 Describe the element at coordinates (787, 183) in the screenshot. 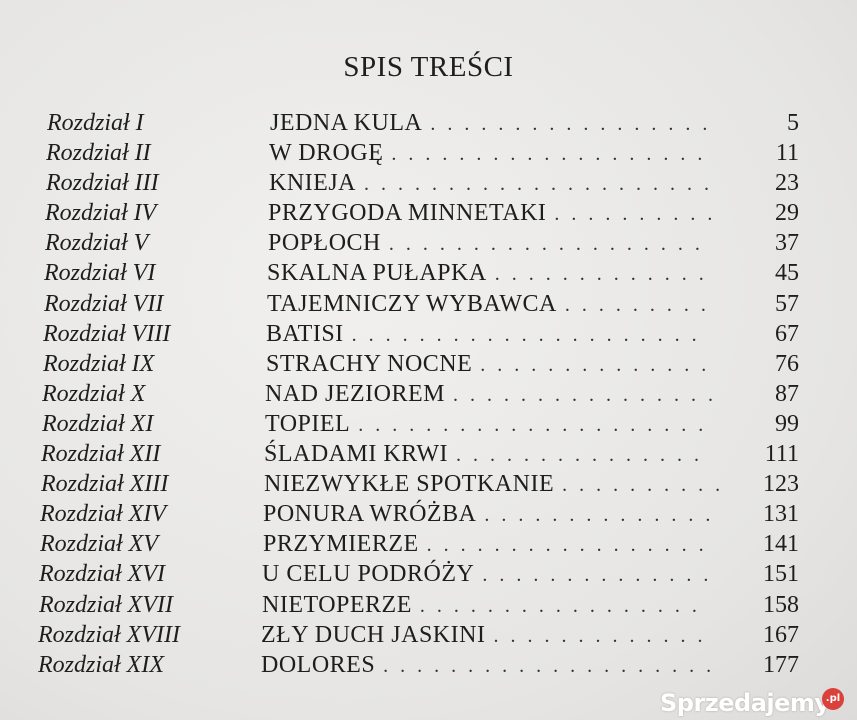

I see `page-number: 23` at that location.